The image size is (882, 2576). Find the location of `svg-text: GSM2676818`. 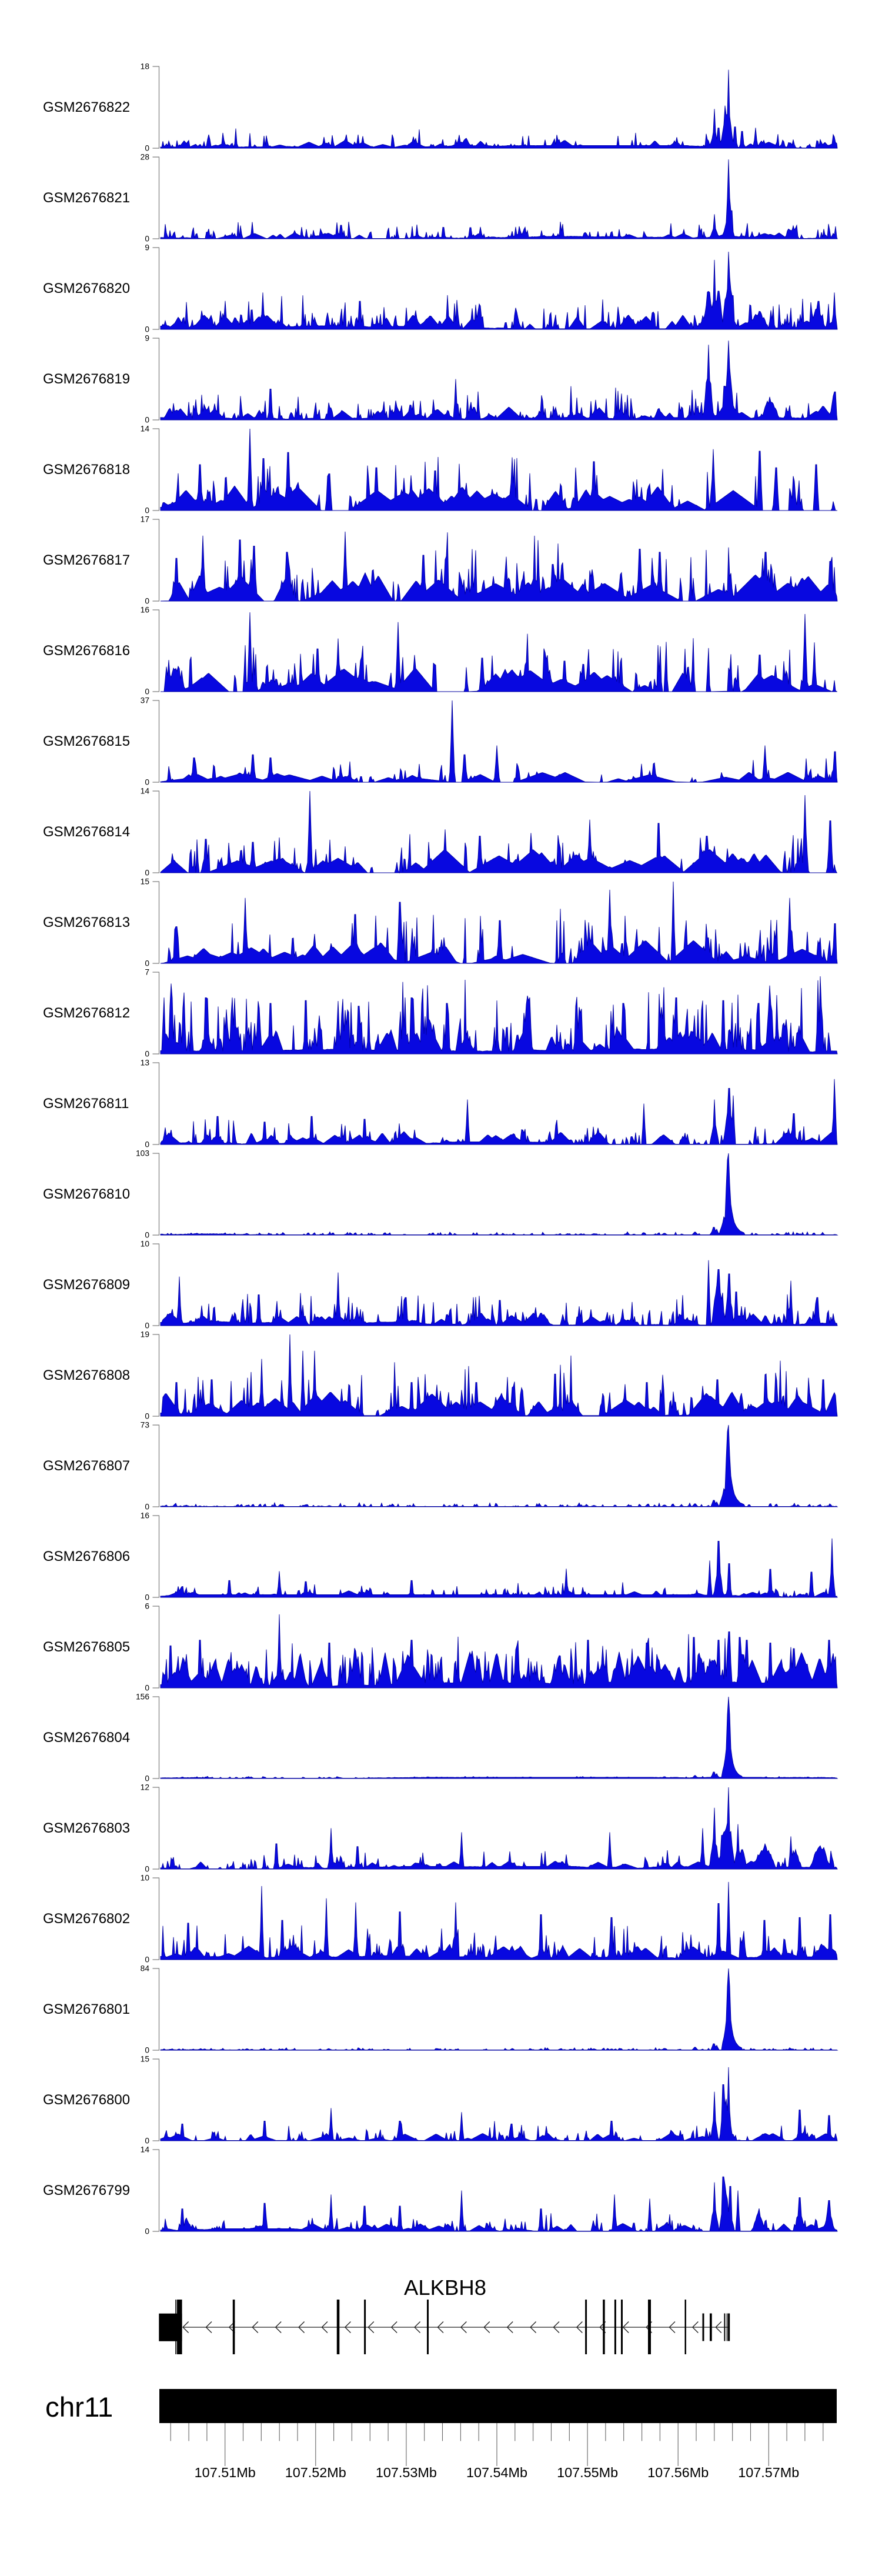

svg-text: GSM2676818 is located at coordinates (86, 470).